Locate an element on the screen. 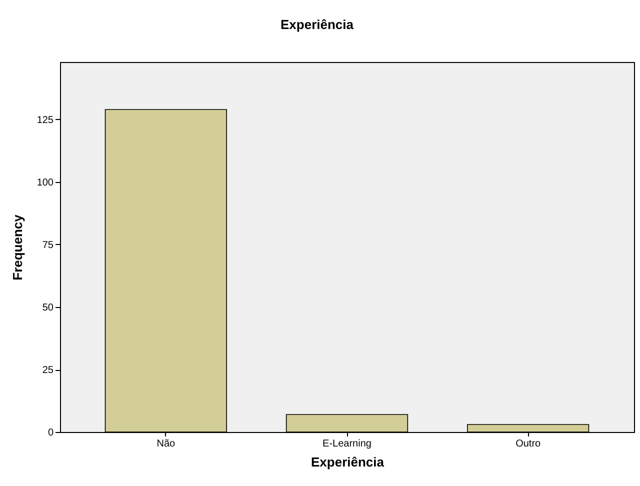 The height and width of the screenshot is (486, 640). x-tick-label: E-Learning is located at coordinates (347, 444).